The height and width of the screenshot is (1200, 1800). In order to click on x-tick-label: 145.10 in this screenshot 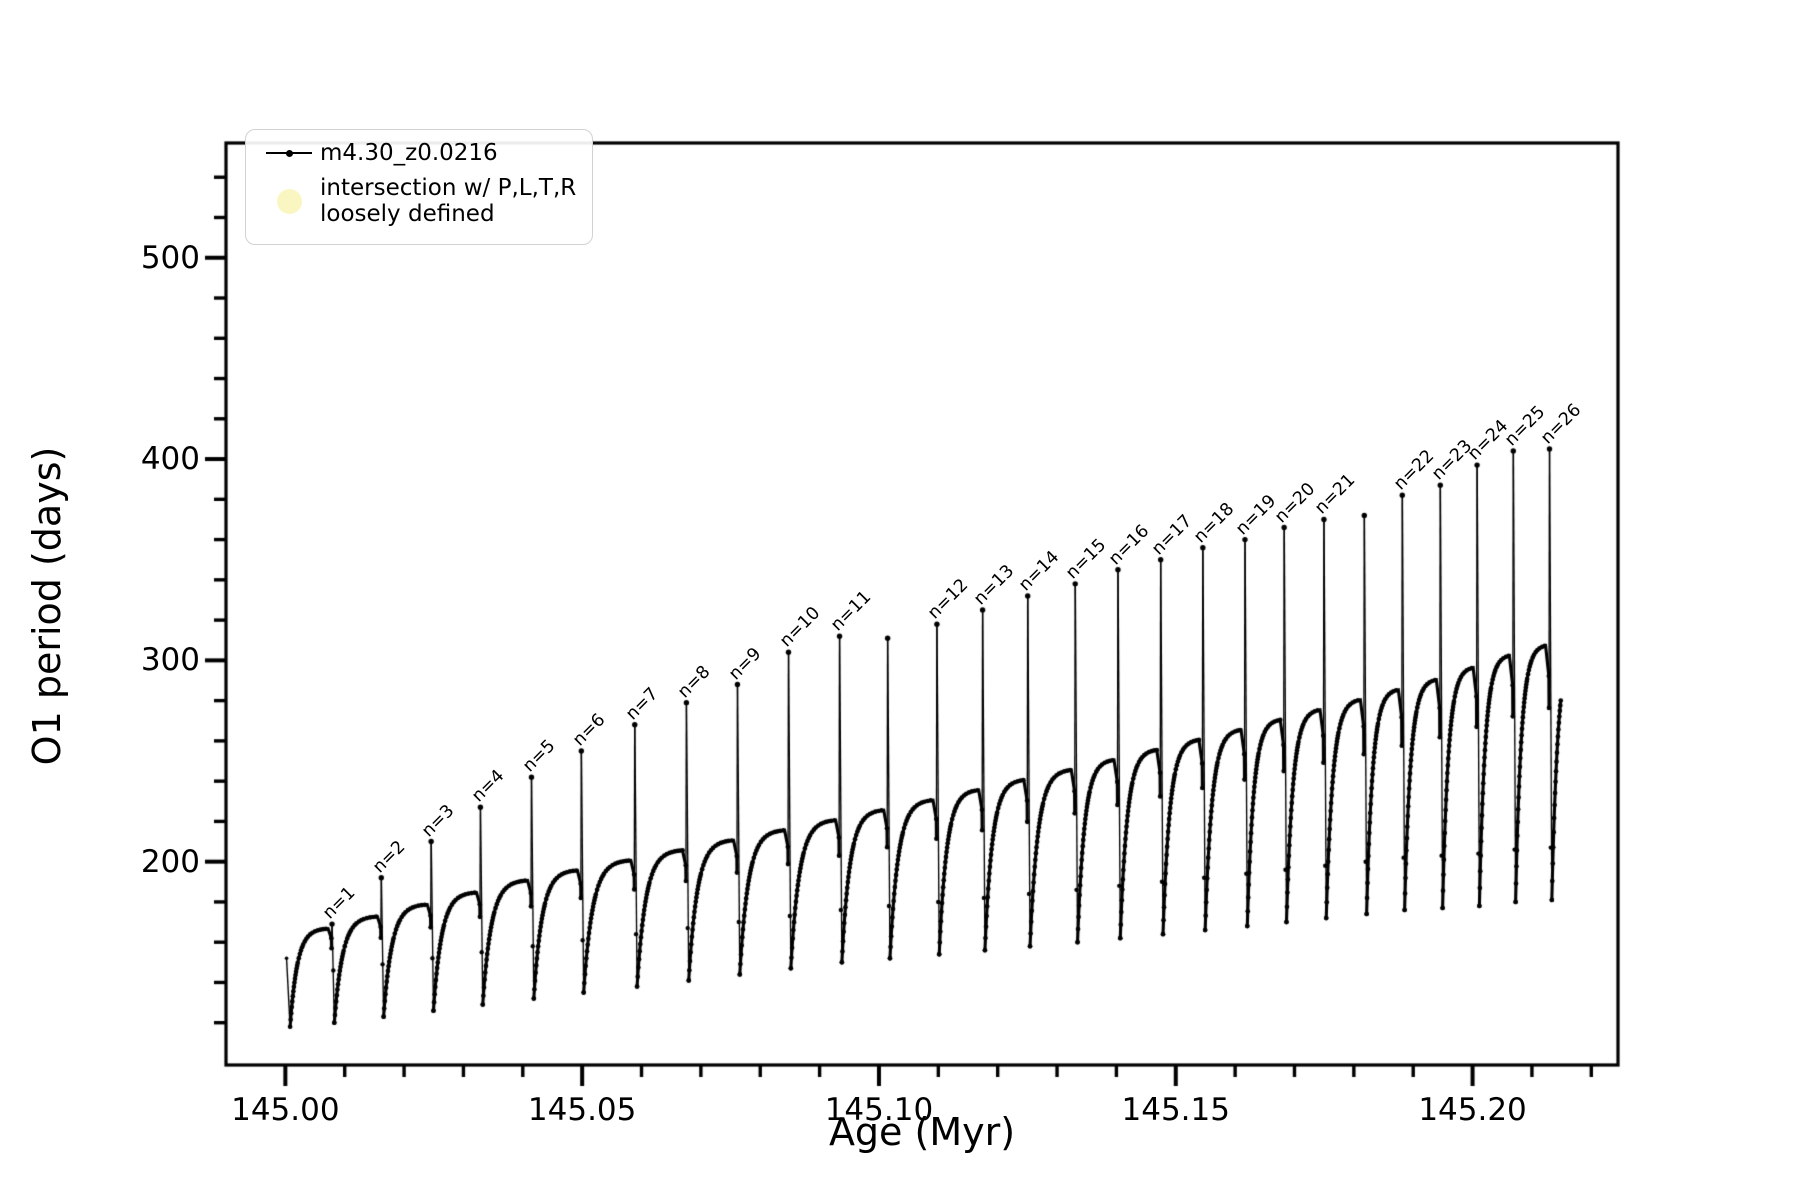, I will do `click(879, 1110)`.